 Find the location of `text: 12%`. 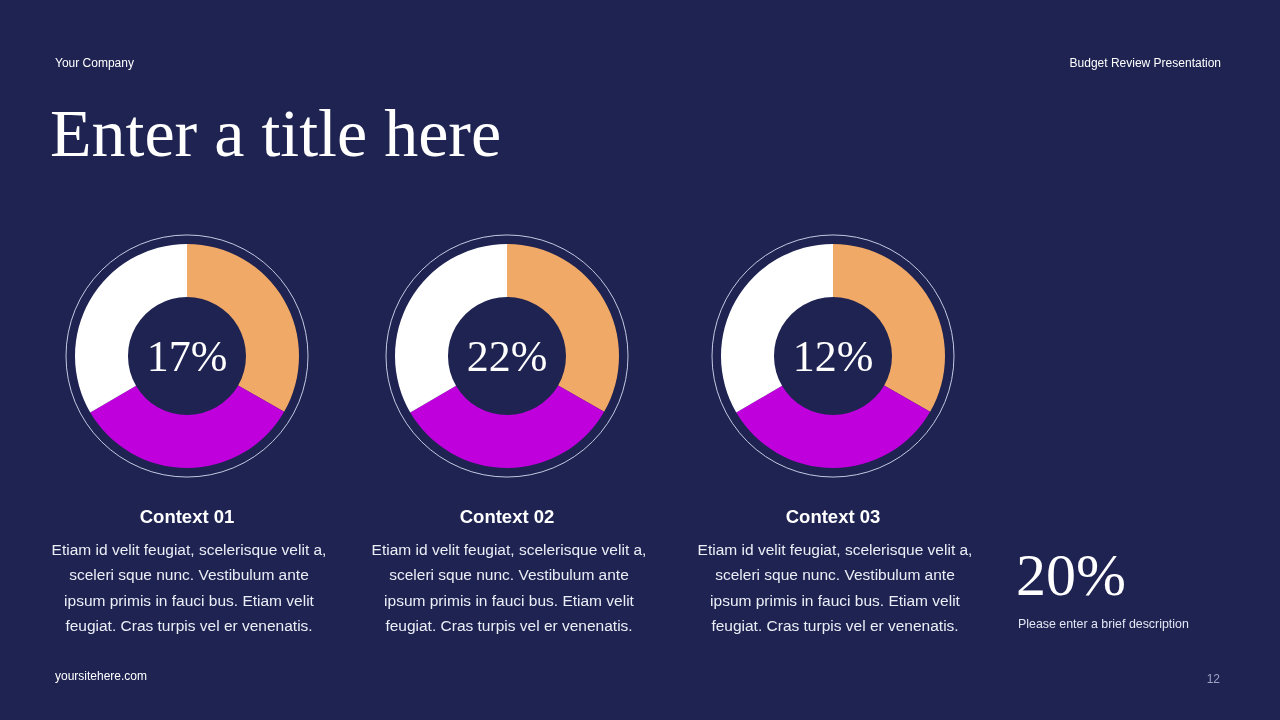

text: 12% is located at coordinates (833, 356).